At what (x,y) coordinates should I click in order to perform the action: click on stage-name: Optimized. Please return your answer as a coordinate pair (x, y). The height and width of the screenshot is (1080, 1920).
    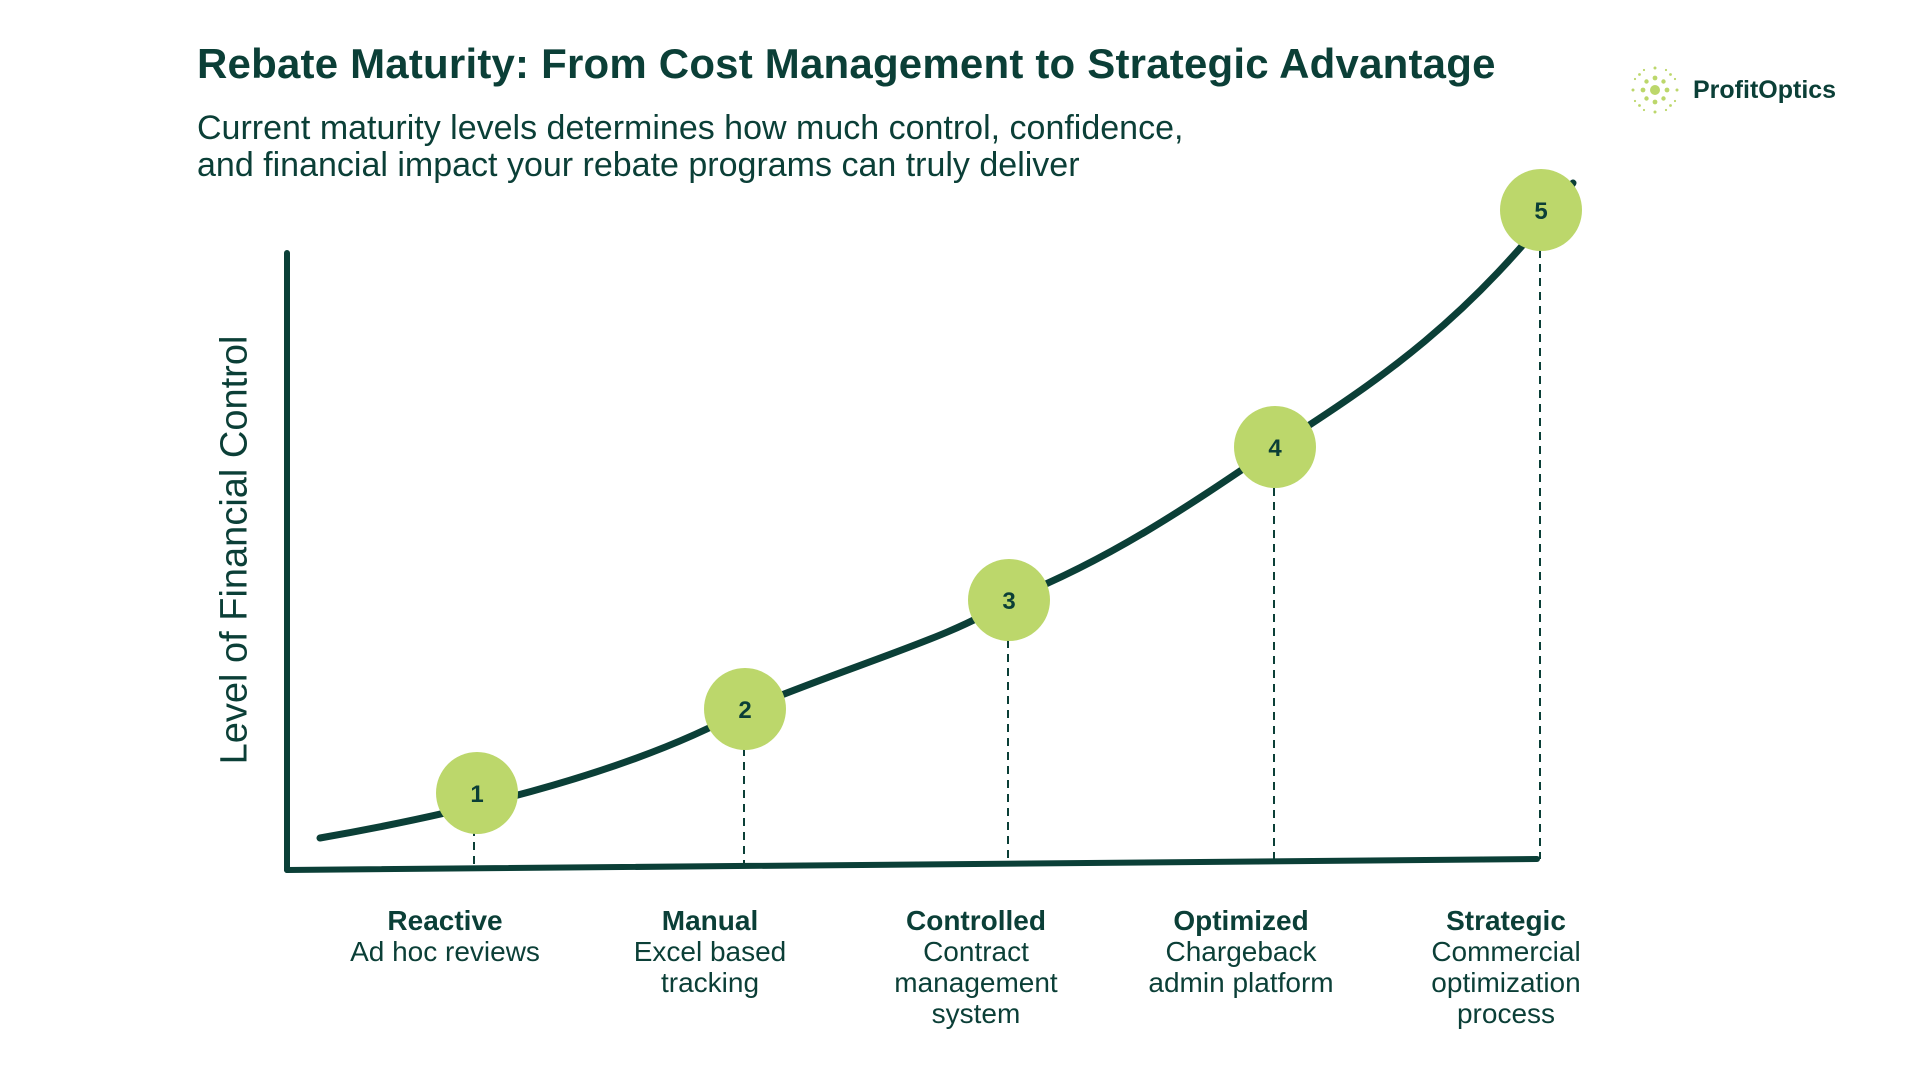
    Looking at the image, I should click on (1241, 920).